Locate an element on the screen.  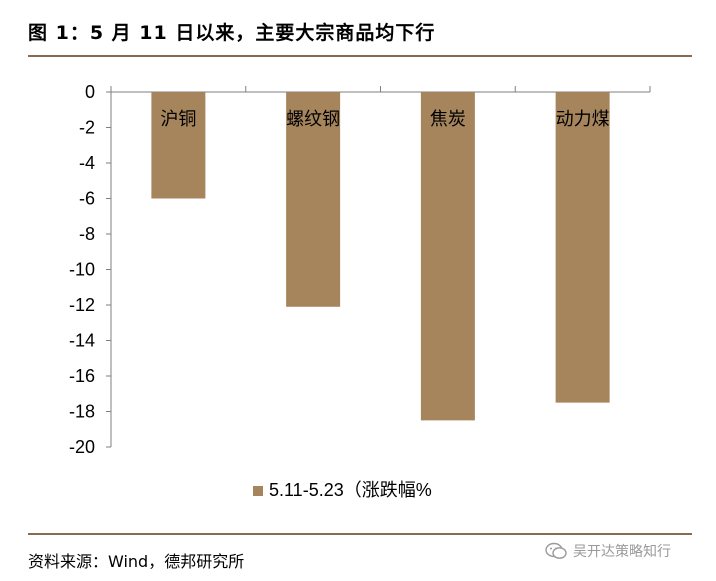
y-tick-label: -8 is located at coordinates (87, 234).